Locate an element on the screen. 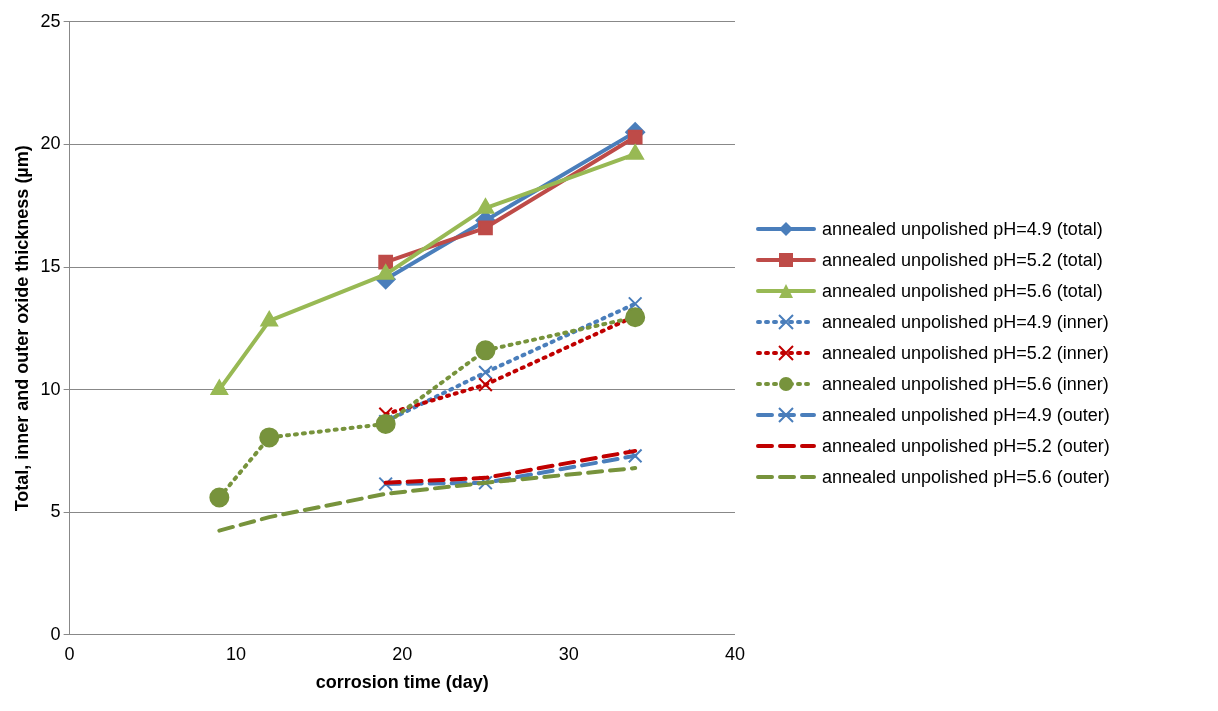 The width and height of the screenshot is (1218, 711). legend-label: annealed unpolished pH=5.2 (total) is located at coordinates (962, 260).